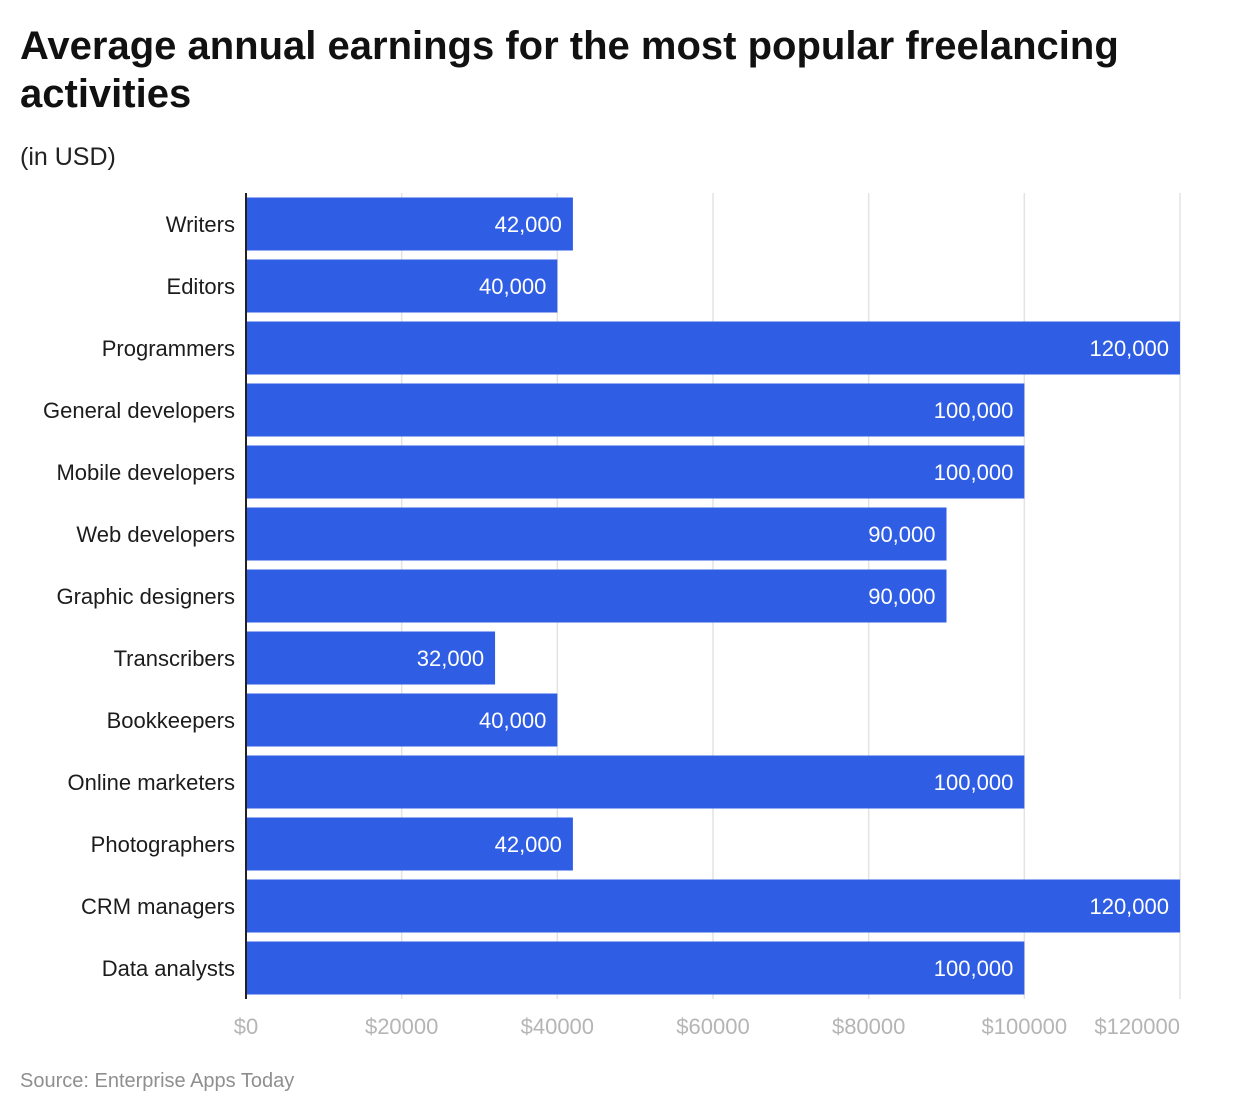 The image size is (1240, 1114). What do you see at coordinates (557, 1026) in the screenshot?
I see `x-tick-label: $40000` at bounding box center [557, 1026].